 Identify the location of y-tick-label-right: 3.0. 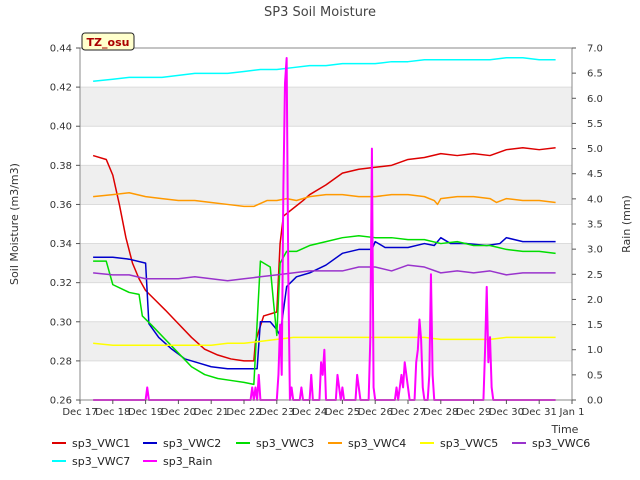
(595, 250).